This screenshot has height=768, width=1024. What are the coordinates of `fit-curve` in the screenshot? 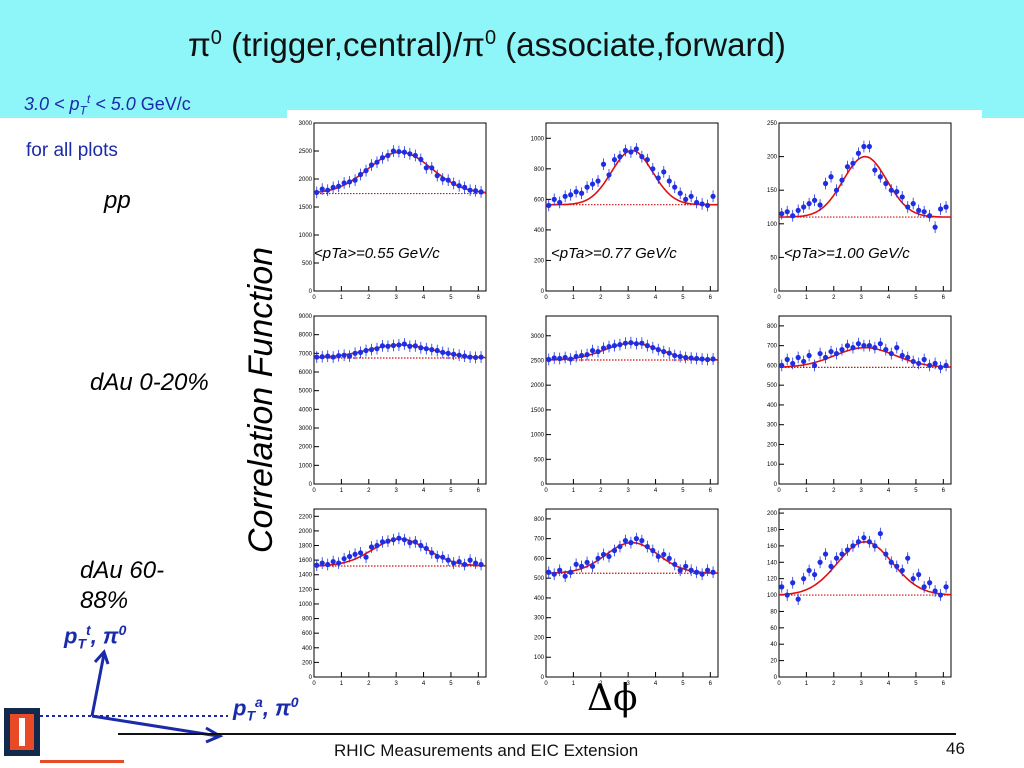 It's located at (865, 568).